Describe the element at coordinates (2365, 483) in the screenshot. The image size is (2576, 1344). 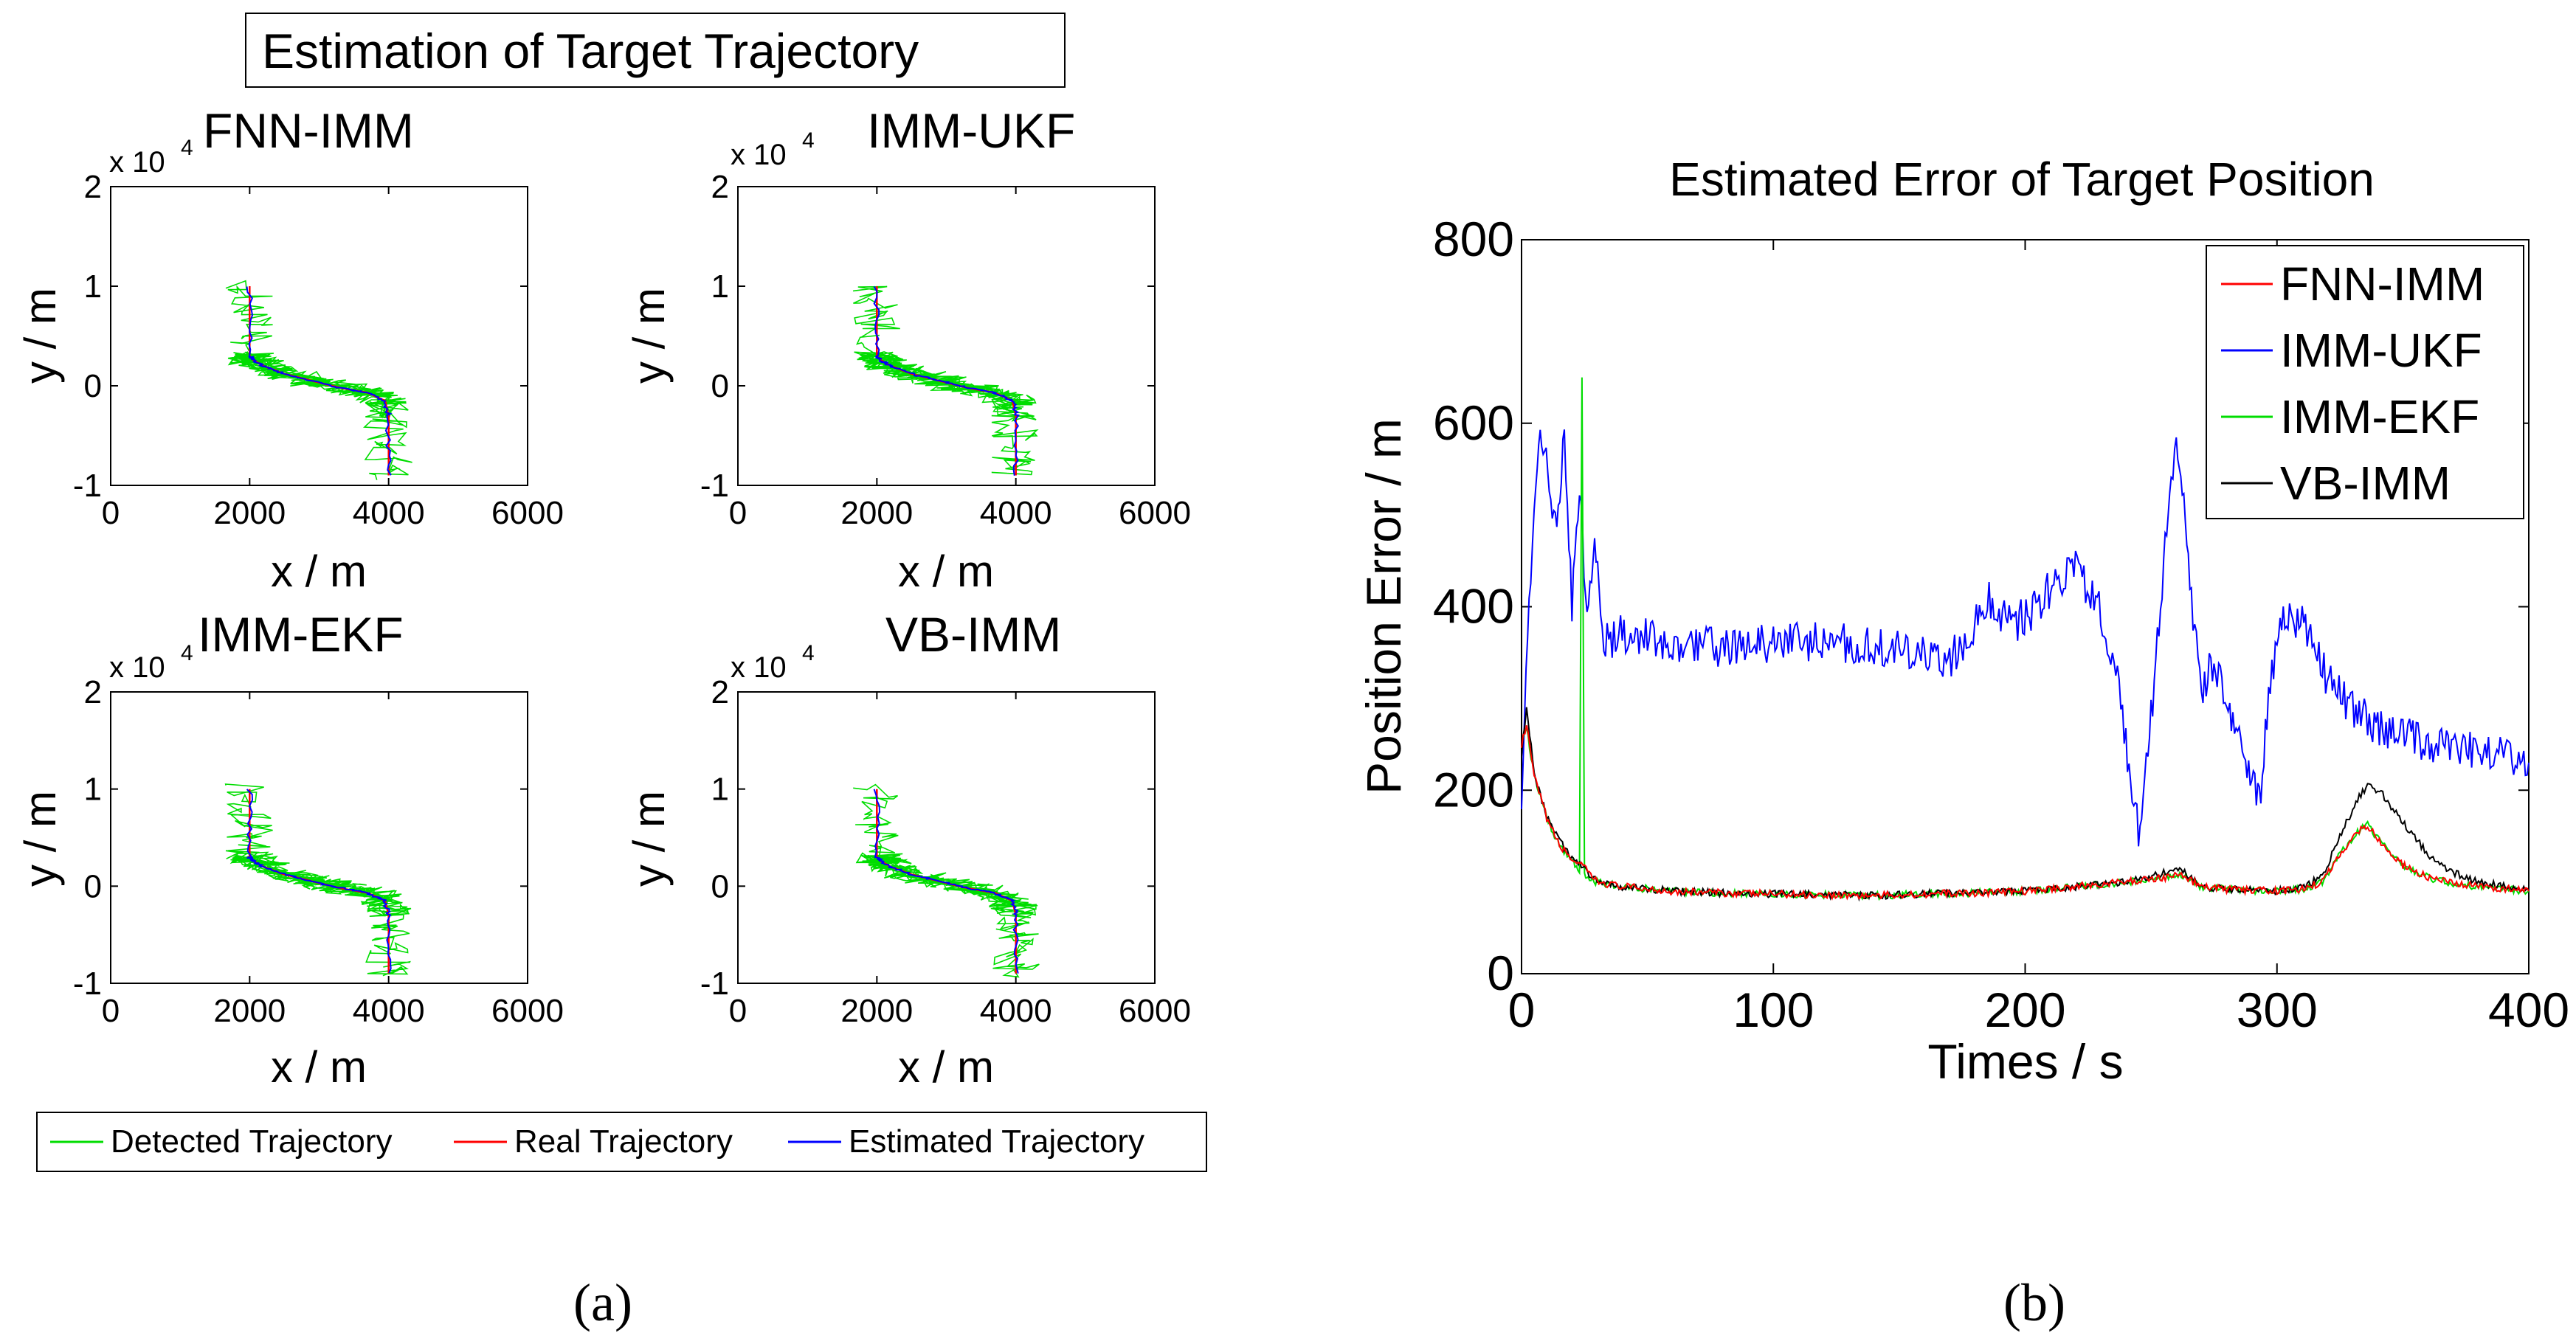
I see `legend-label-vb-imm: VB-IMM` at that location.